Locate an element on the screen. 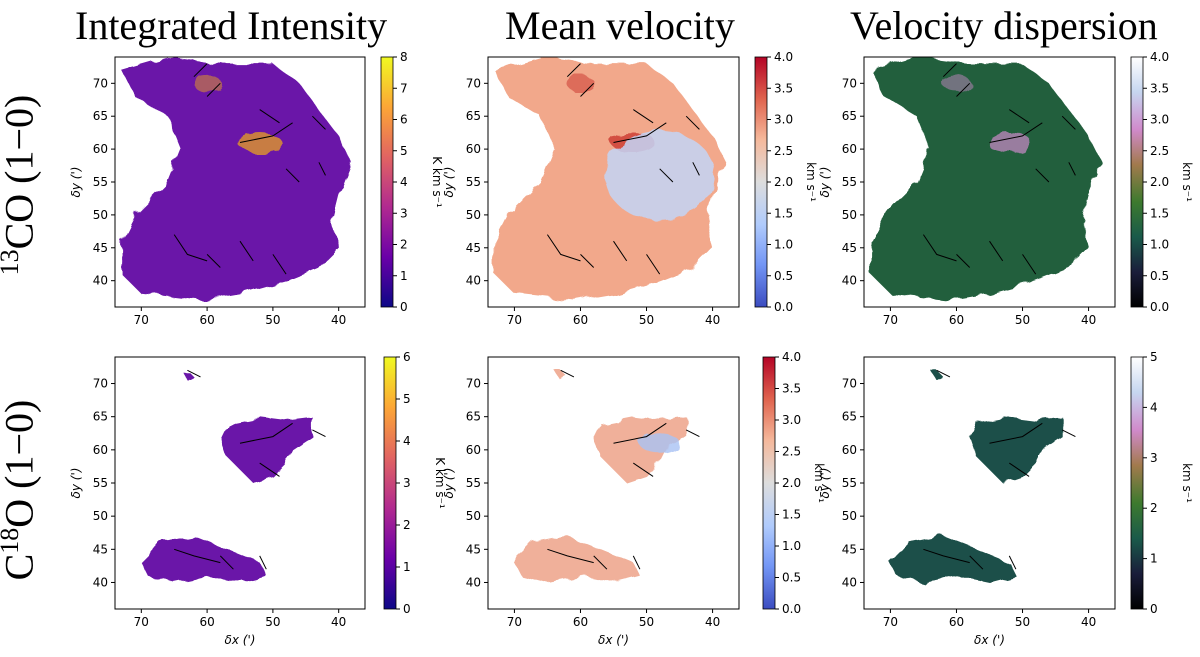  velocity-region is located at coordinates (659, 175).